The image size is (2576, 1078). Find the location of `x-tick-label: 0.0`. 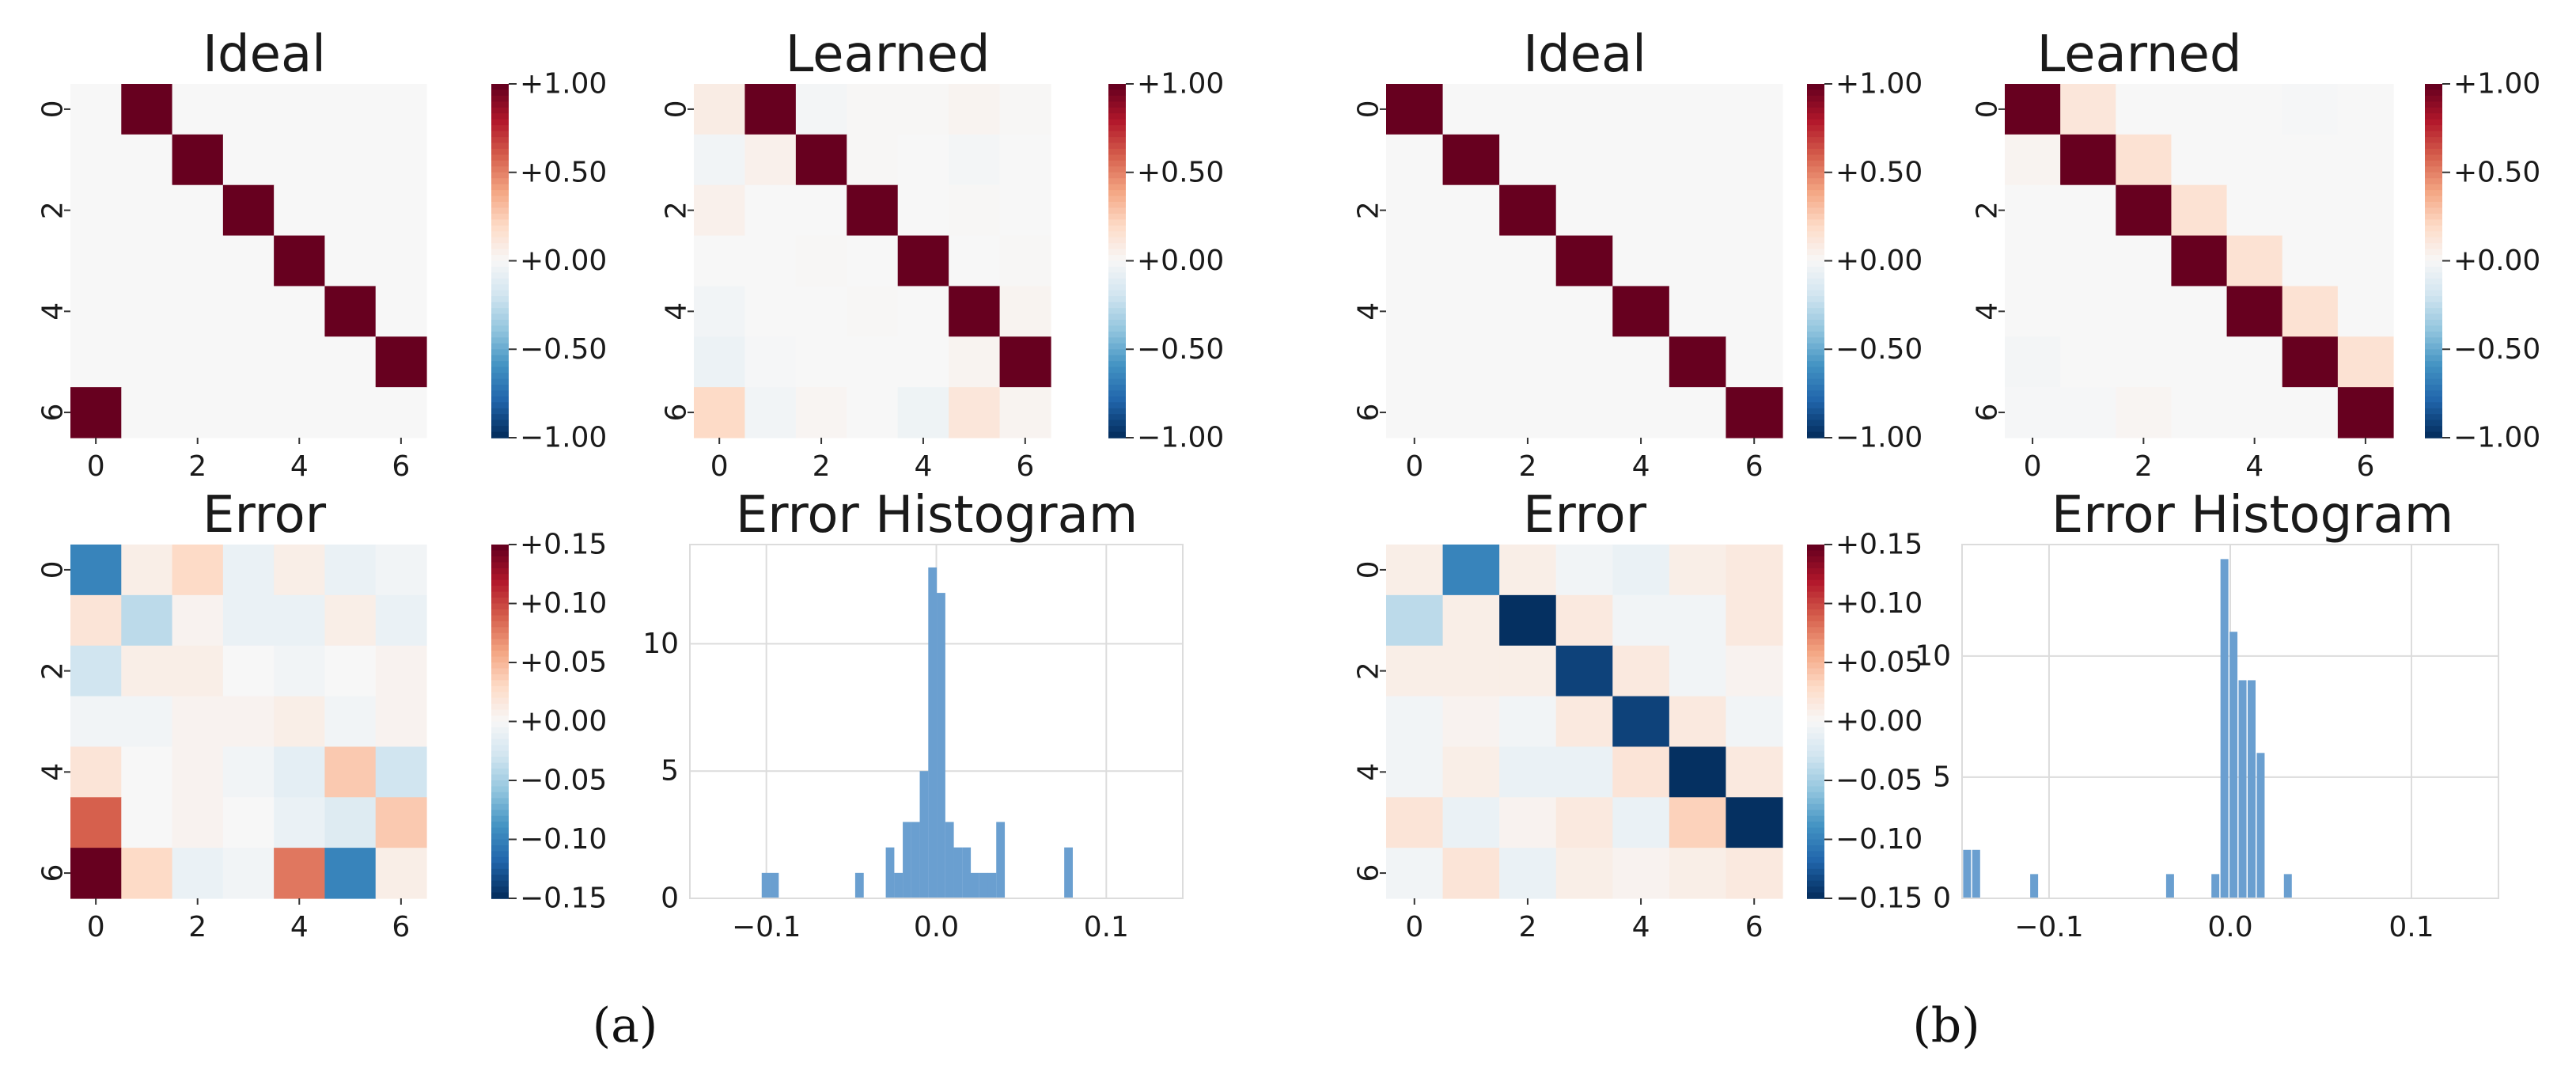

x-tick-label: 0.0 is located at coordinates (2229, 927).